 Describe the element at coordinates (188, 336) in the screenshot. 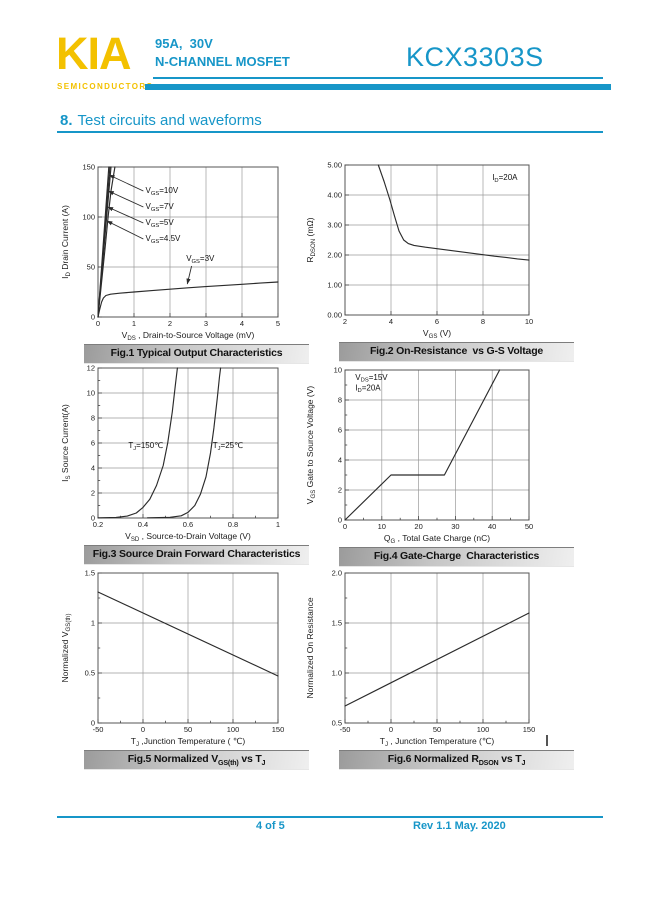

I see `x-axis-label: VDS , Drain-to-Source Voltage (mV)` at that location.